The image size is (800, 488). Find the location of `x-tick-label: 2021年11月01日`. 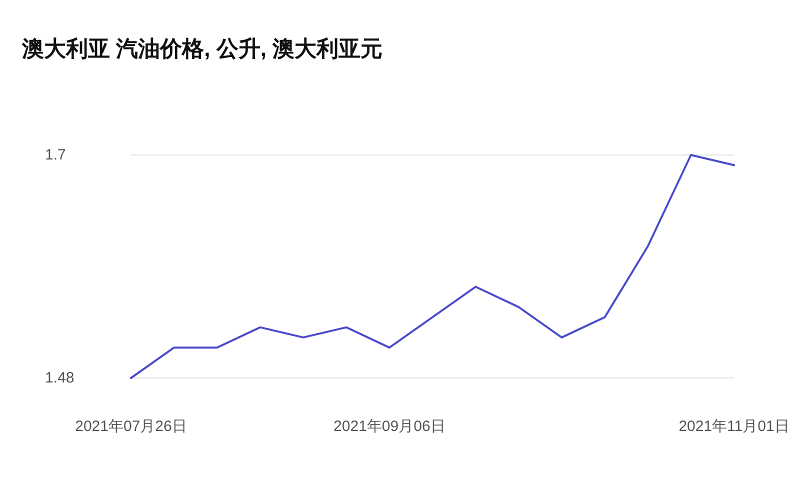

x-tick-label: 2021年11月01日 is located at coordinates (734, 426).